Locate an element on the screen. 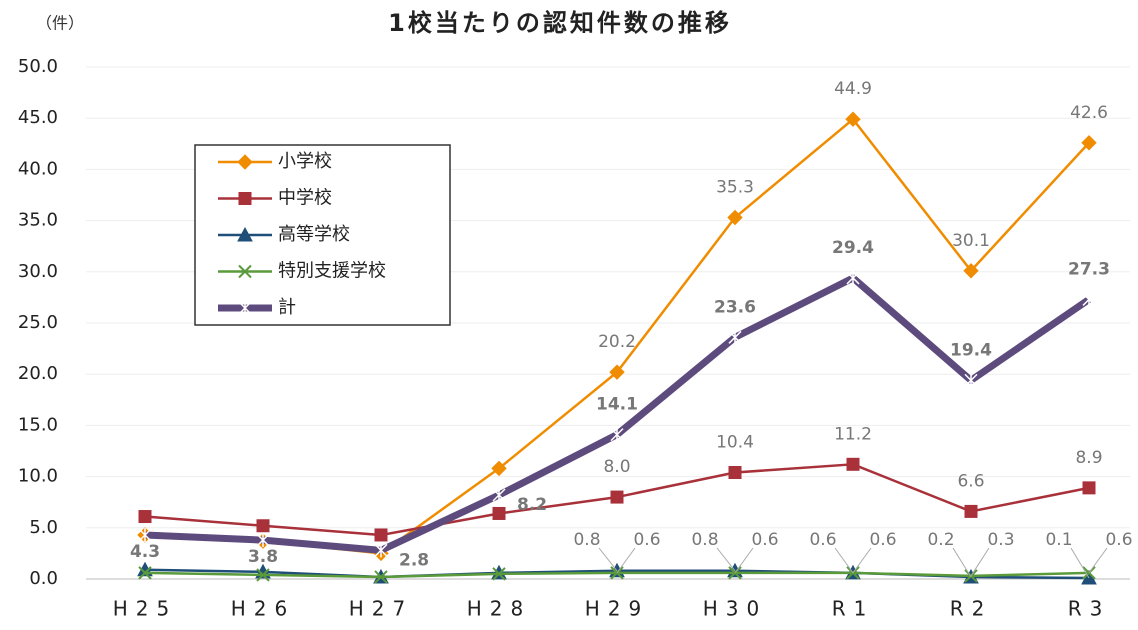 The width and height of the screenshot is (1138, 630). data-label: 8.0 is located at coordinates (616, 467).